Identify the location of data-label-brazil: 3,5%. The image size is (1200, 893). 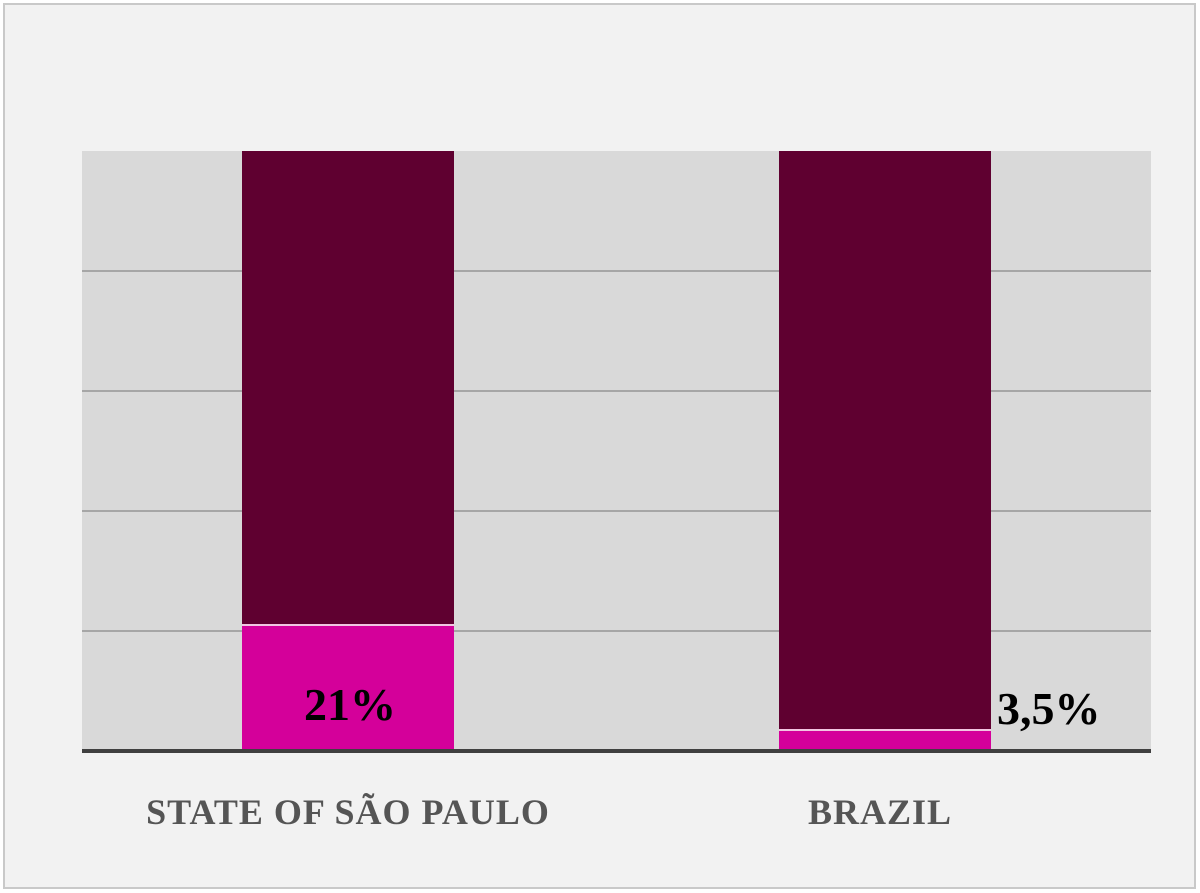
(1049, 708).